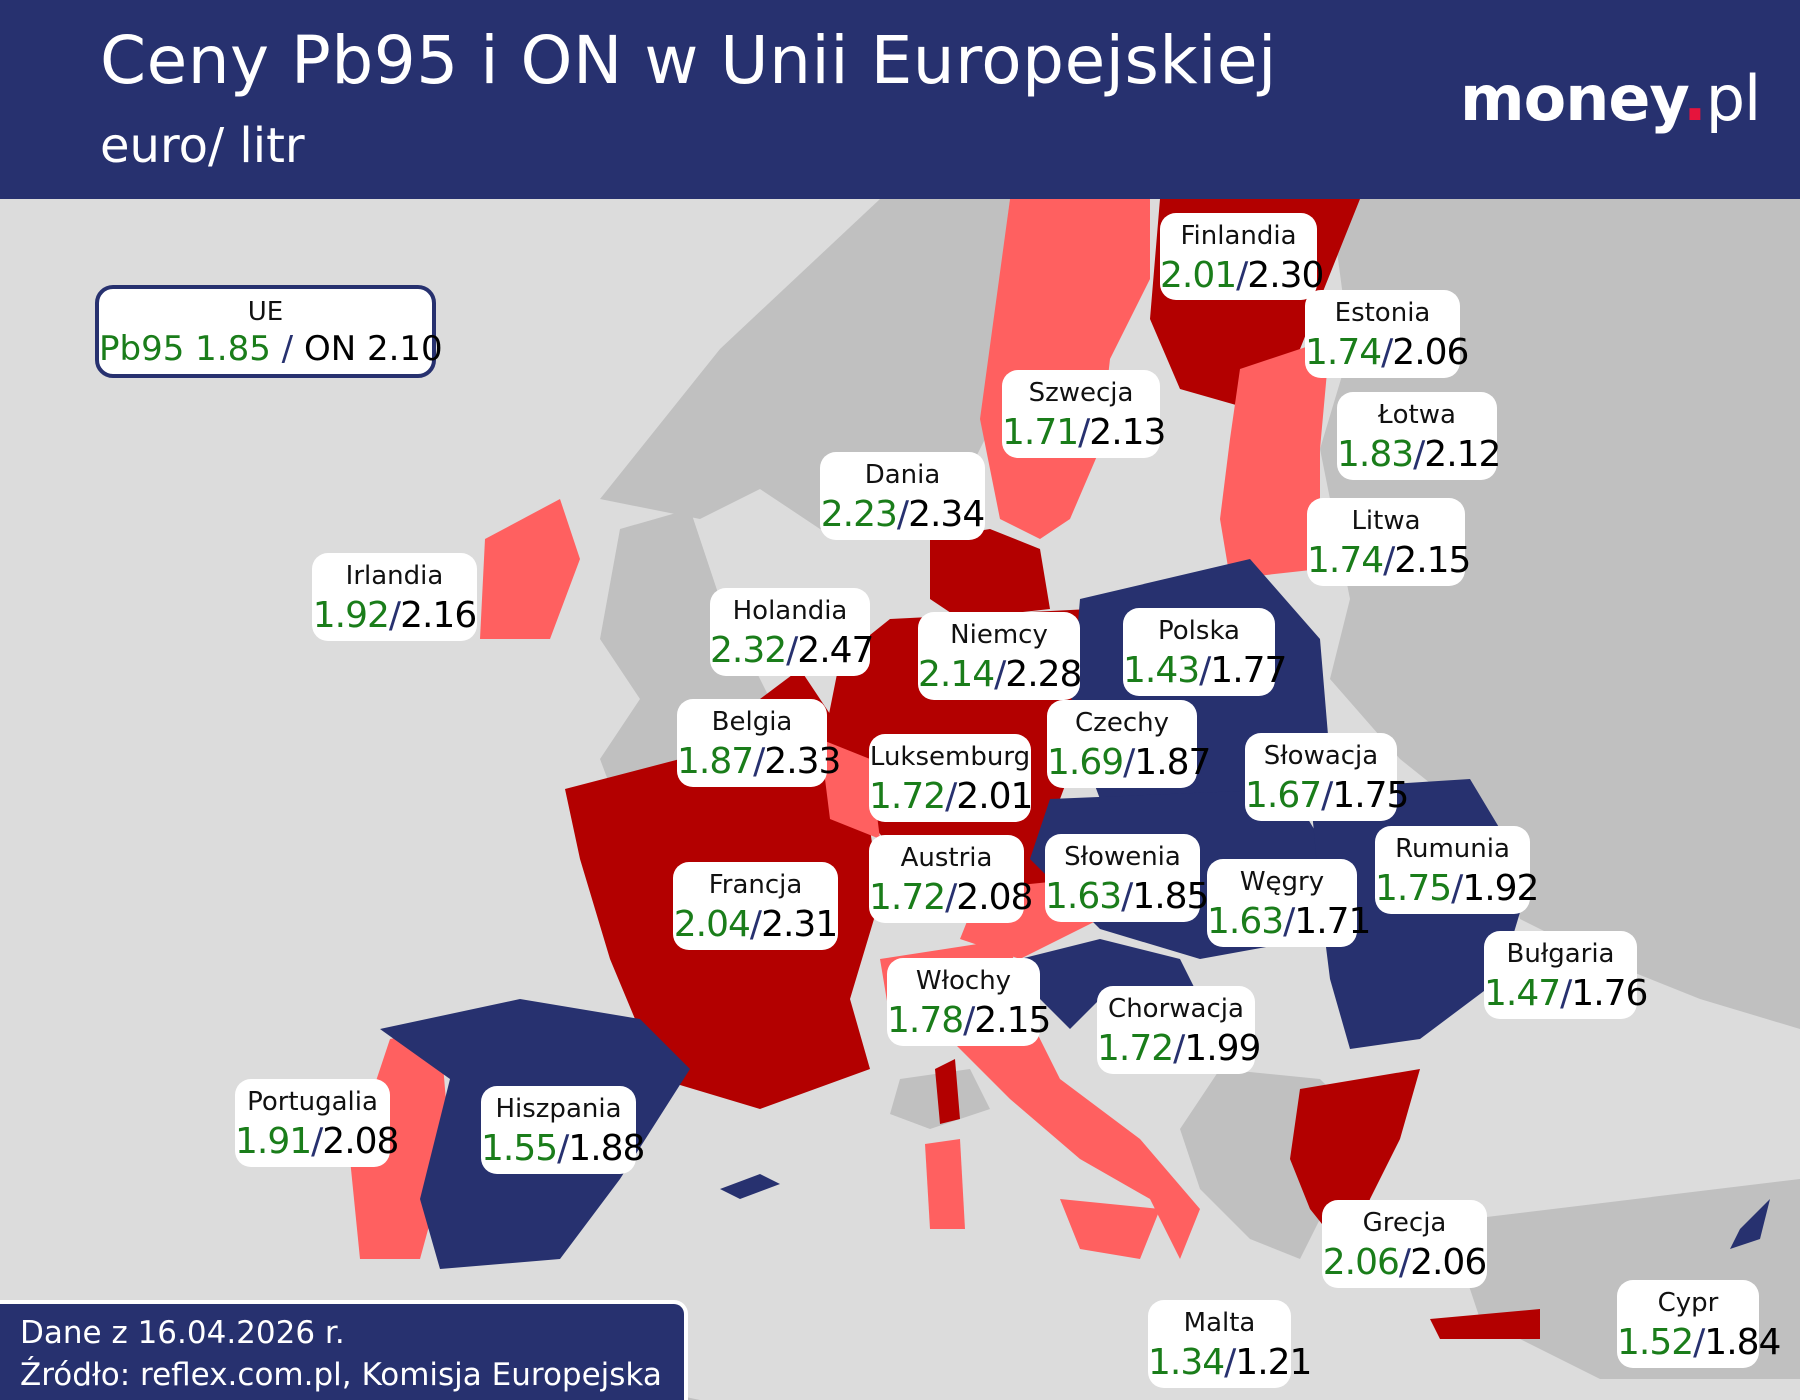 This screenshot has height=1400, width=1800. Describe the element at coordinates (946, 514) in the screenshot. I see `on-price: 2.34` at that location.